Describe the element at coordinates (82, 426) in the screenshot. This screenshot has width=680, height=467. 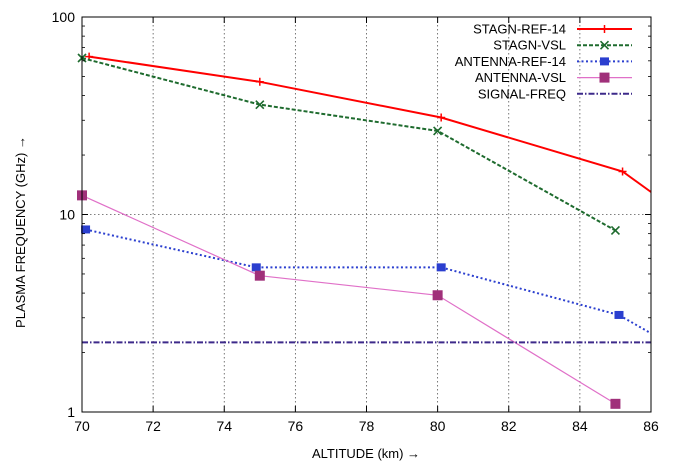
I see `x-tick-label: 70` at that location.